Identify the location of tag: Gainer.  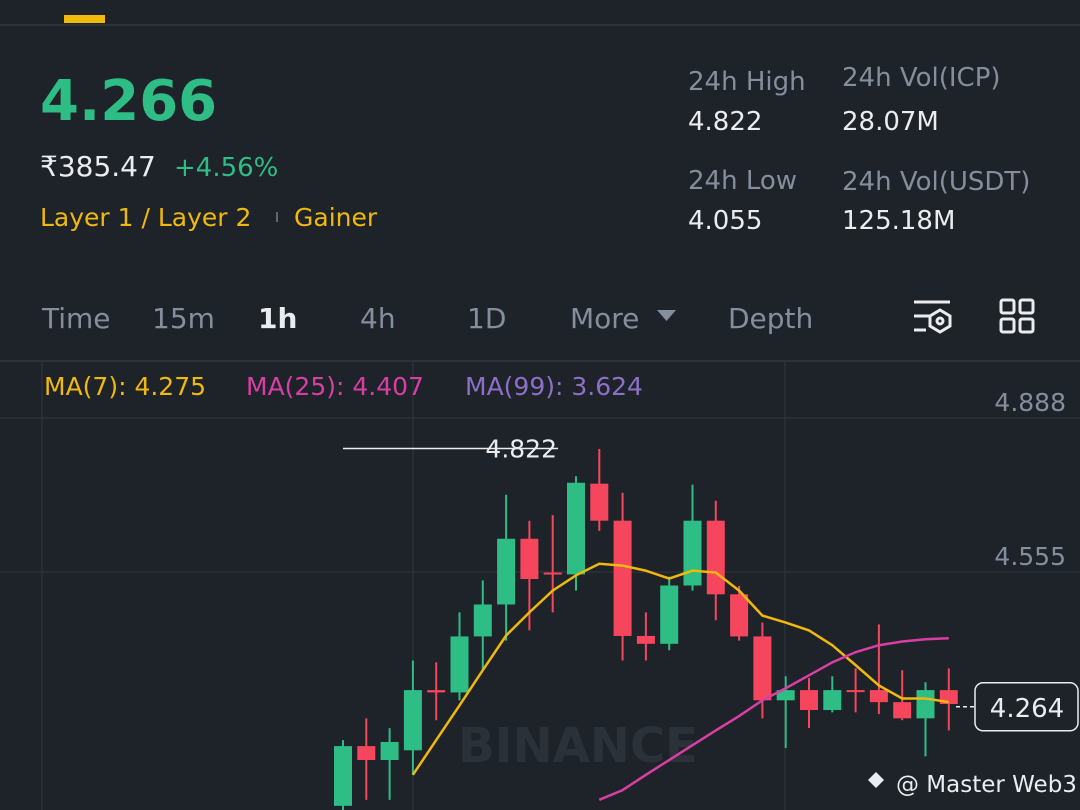
(336, 217).